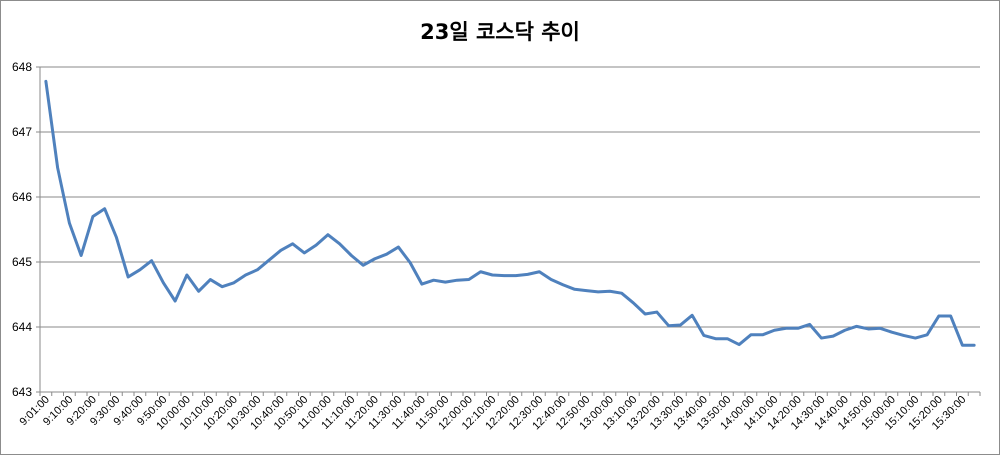 This screenshot has height=455, width=1000. What do you see at coordinates (500, 32) in the screenshot?
I see `chart-title: 23일 코스닥 추이` at bounding box center [500, 32].